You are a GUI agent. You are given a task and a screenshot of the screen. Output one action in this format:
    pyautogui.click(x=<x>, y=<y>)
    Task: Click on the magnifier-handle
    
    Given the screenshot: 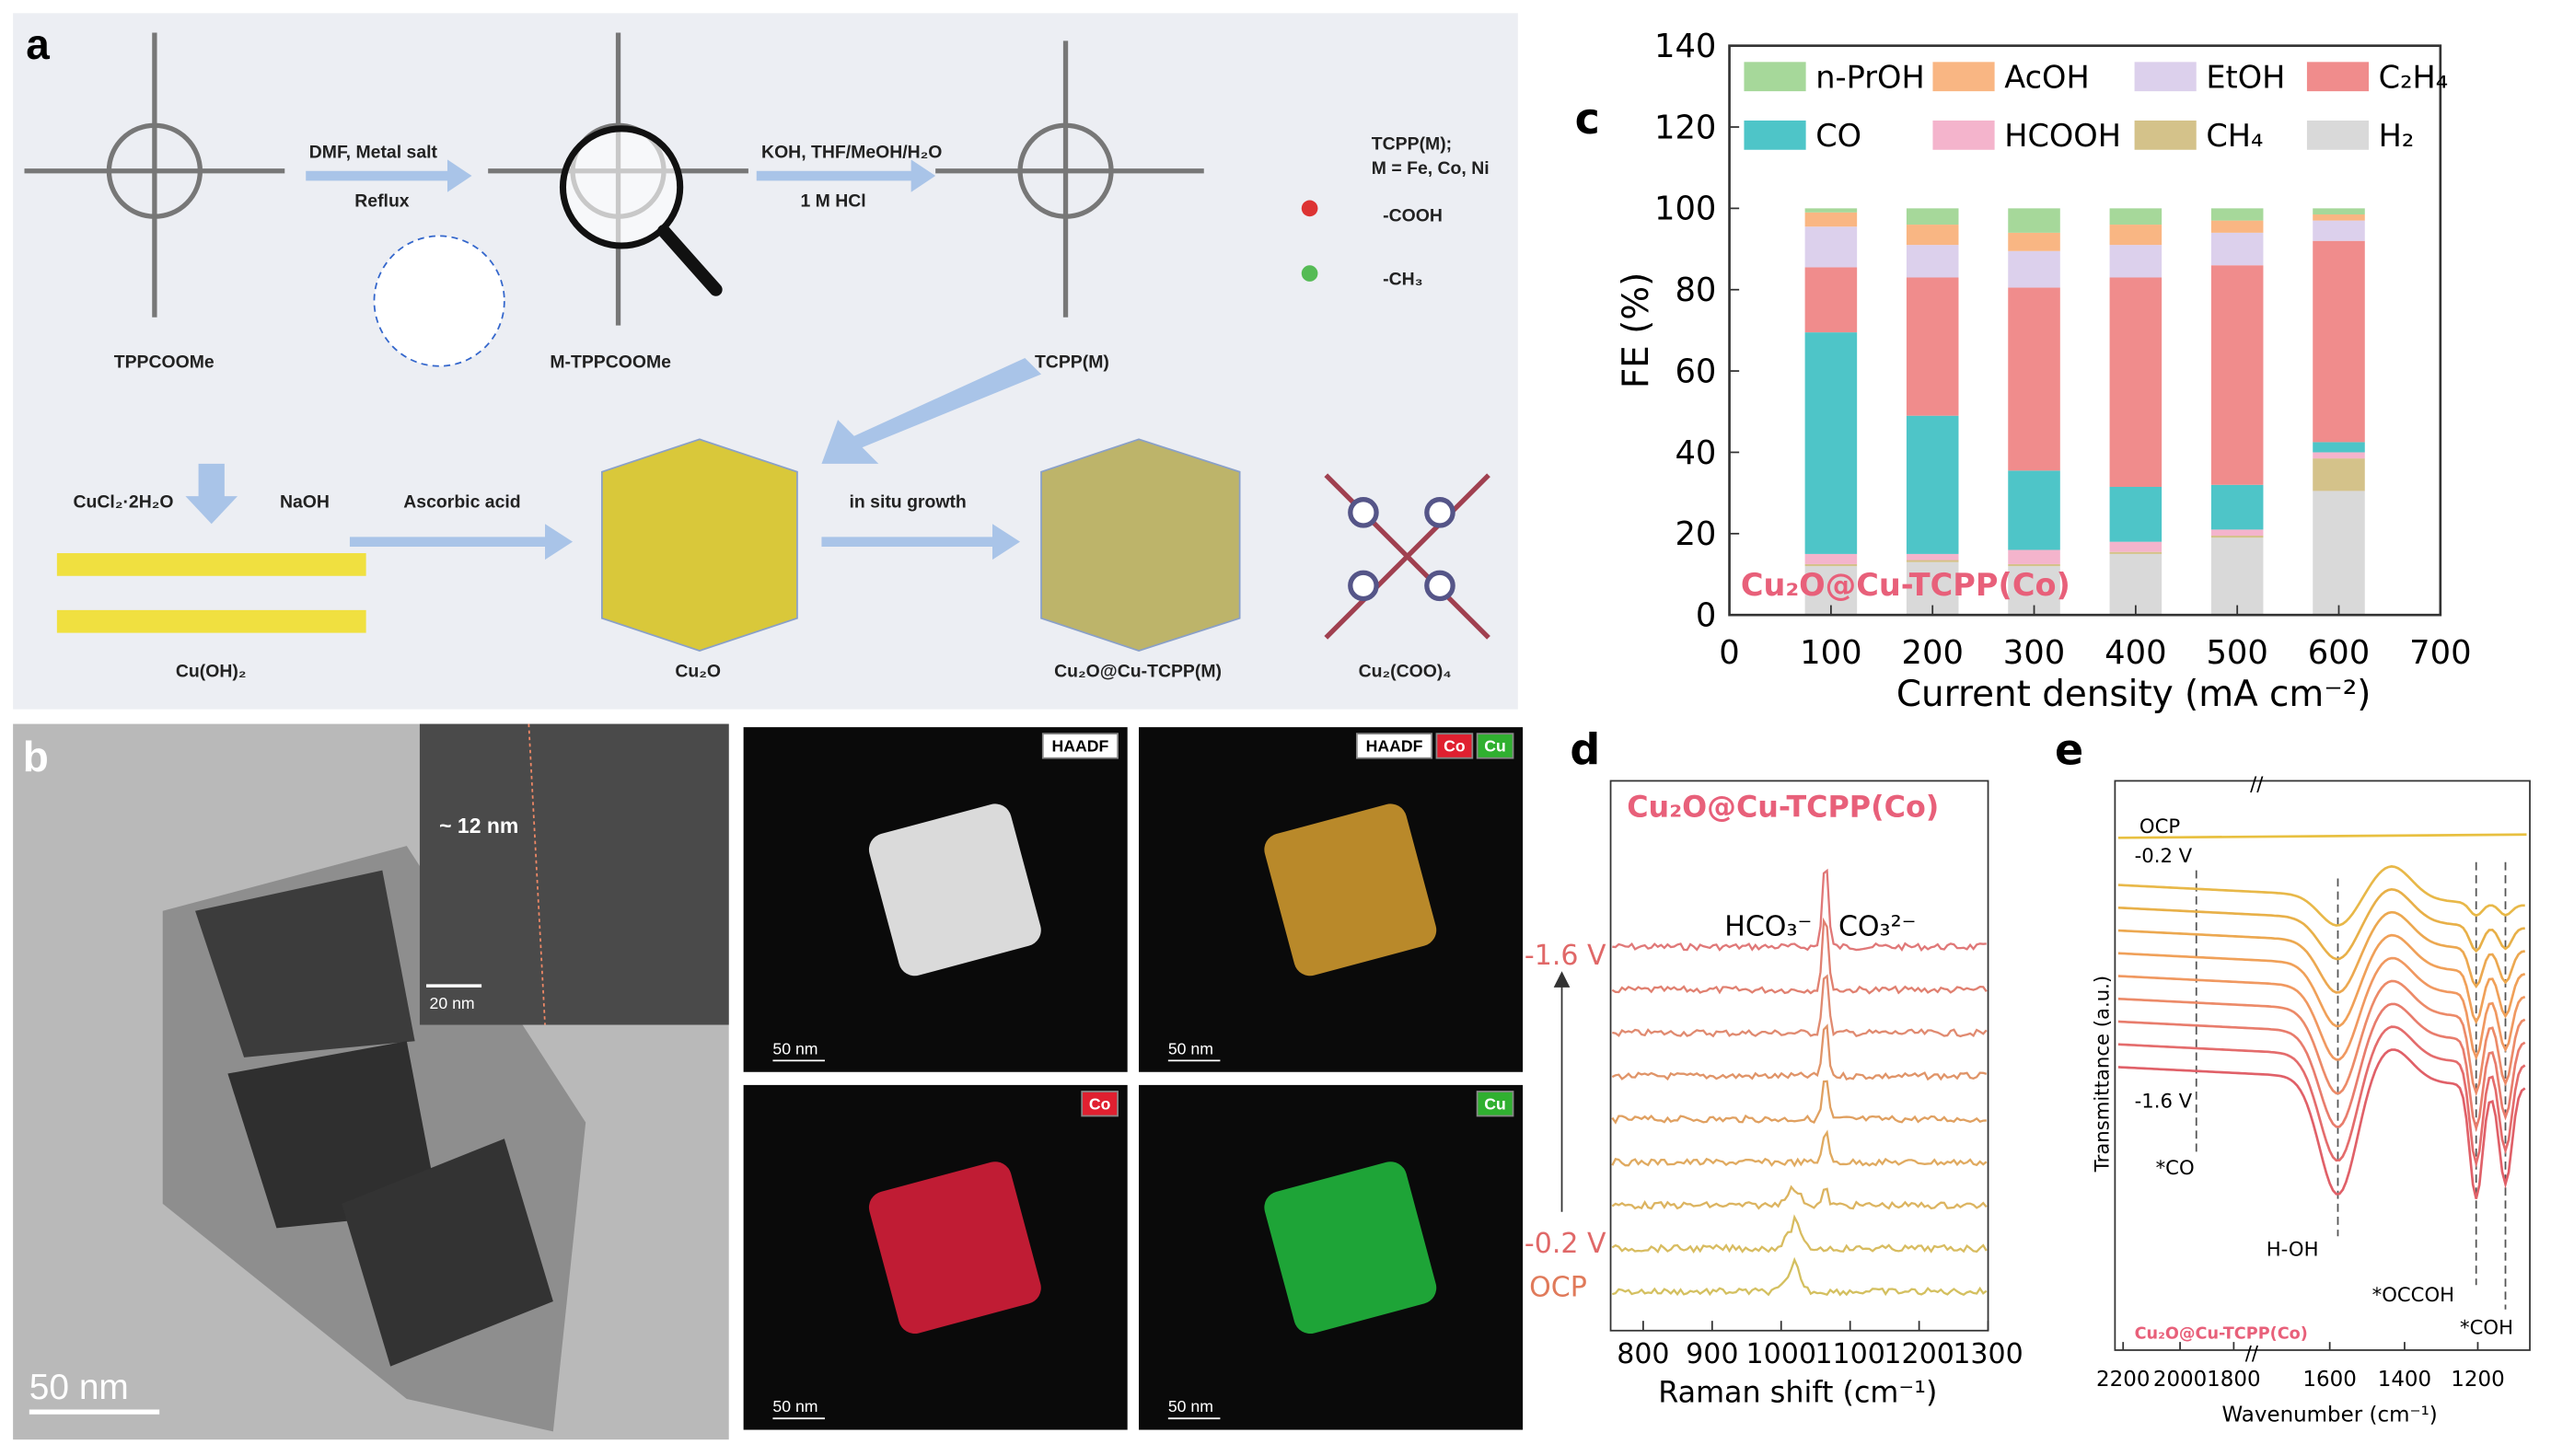 What is the action you would take?
    pyautogui.click(x=689, y=260)
    